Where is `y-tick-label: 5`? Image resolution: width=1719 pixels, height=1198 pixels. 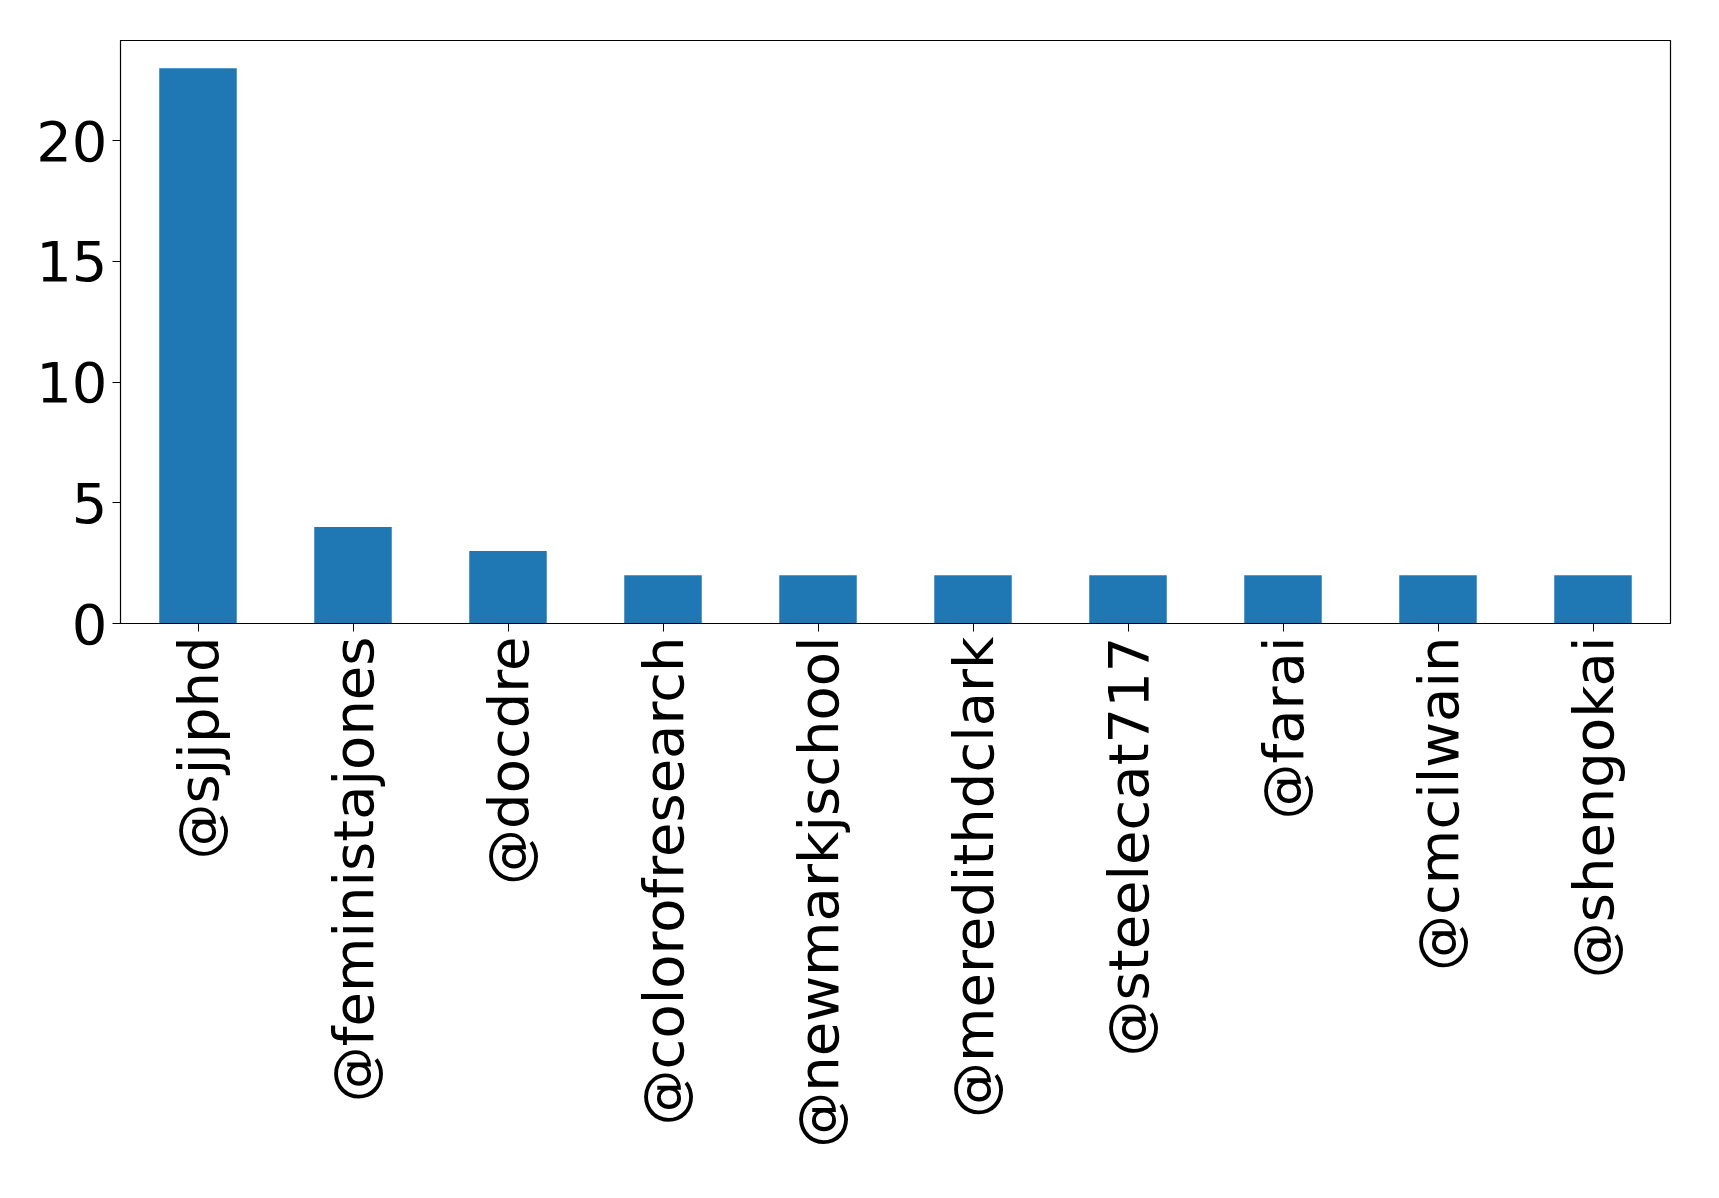
y-tick-label: 5 is located at coordinates (89, 503).